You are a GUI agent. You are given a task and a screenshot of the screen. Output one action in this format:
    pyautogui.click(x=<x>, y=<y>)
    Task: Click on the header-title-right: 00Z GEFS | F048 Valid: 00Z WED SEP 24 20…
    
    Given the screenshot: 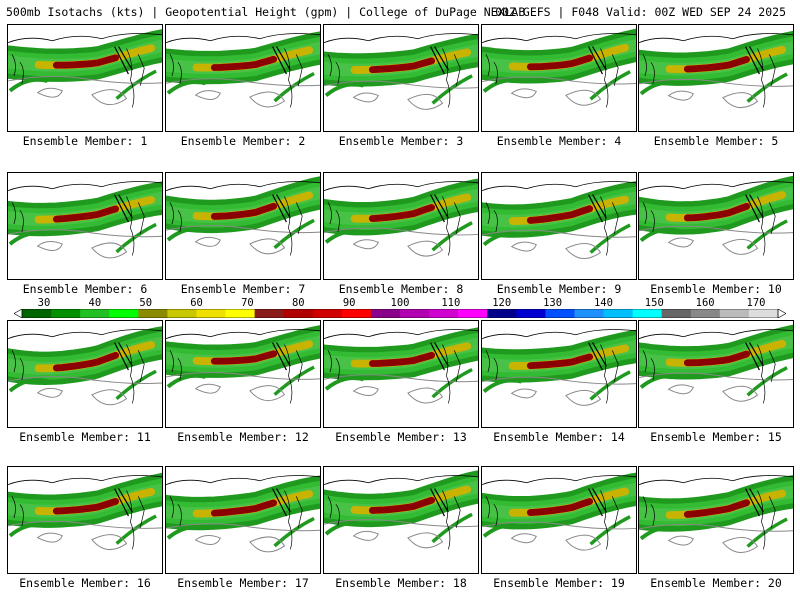 What is the action you would take?
    pyautogui.click(x=640, y=12)
    